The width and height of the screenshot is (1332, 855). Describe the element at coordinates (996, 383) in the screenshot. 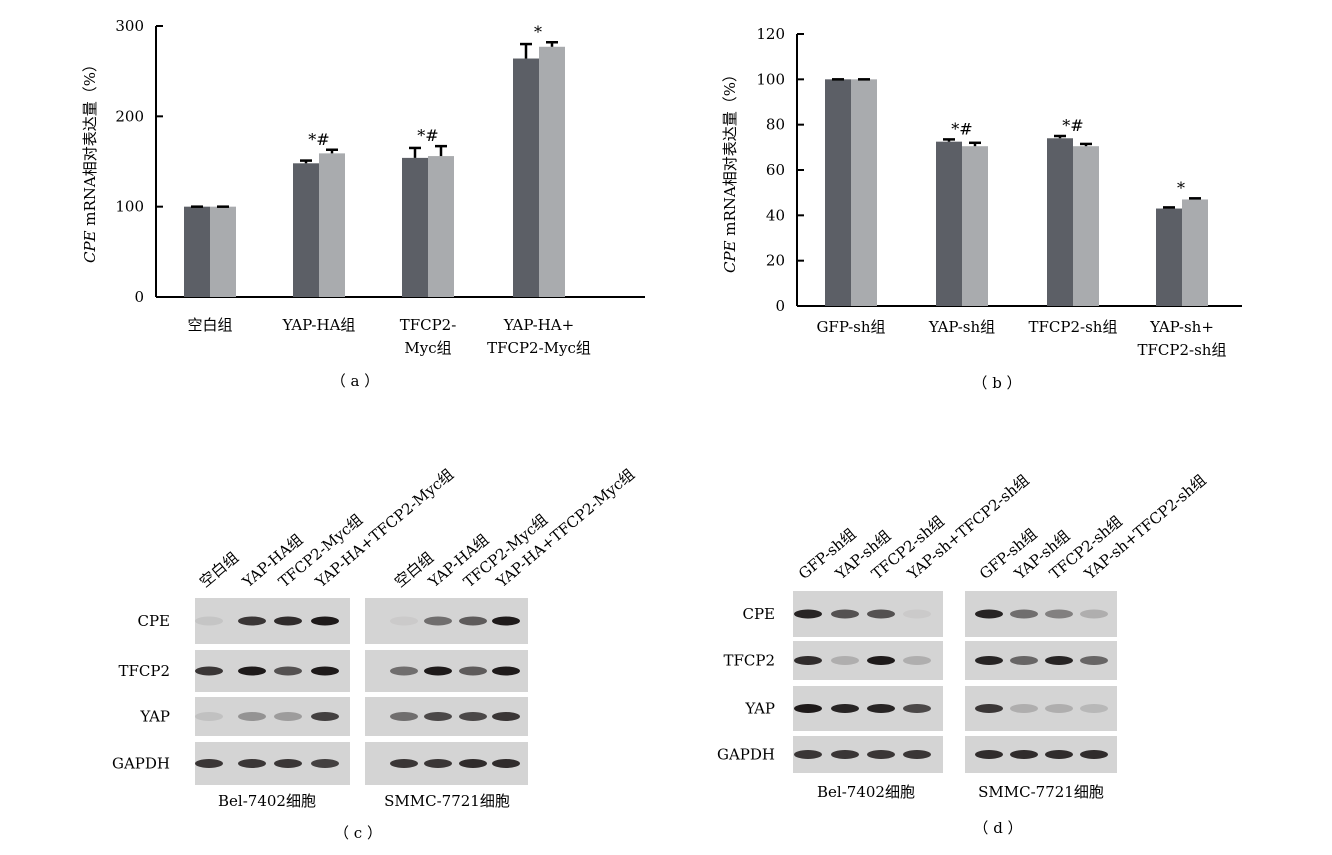

I see `panel-label-b: （ b ）` at that location.